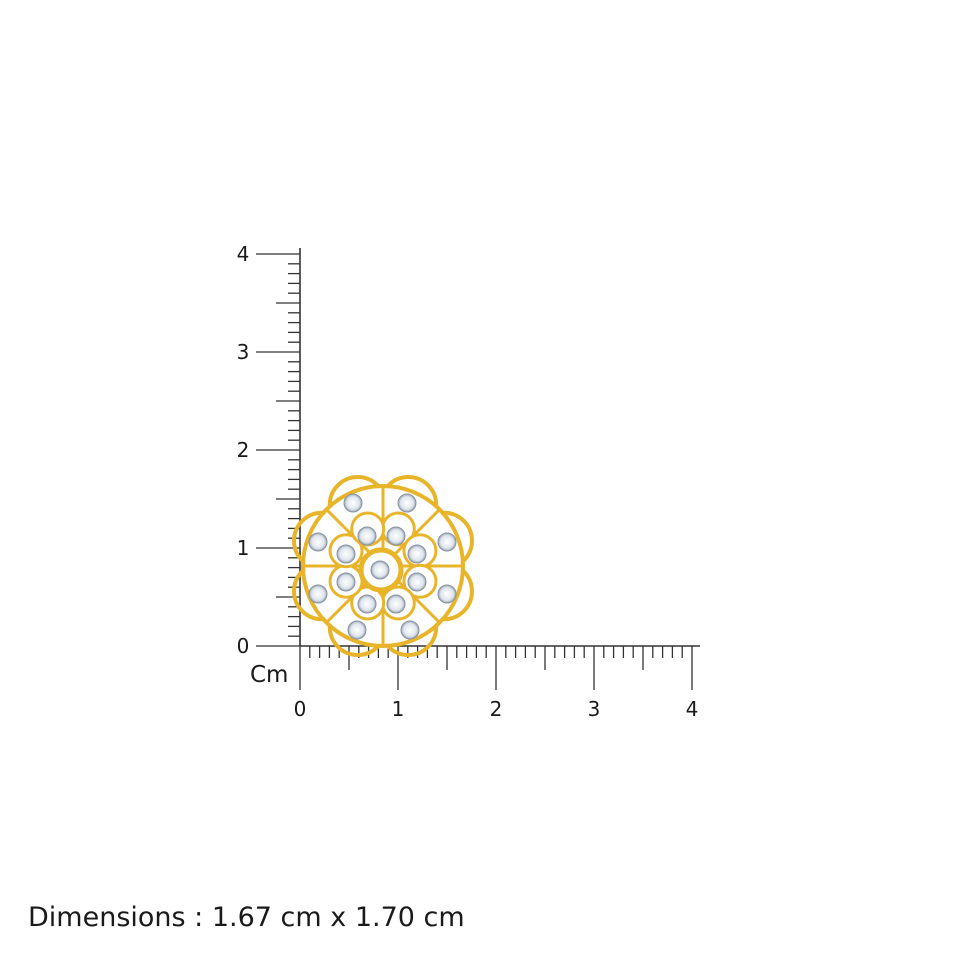  I want to click on x-label-2: 2, so click(496, 709).